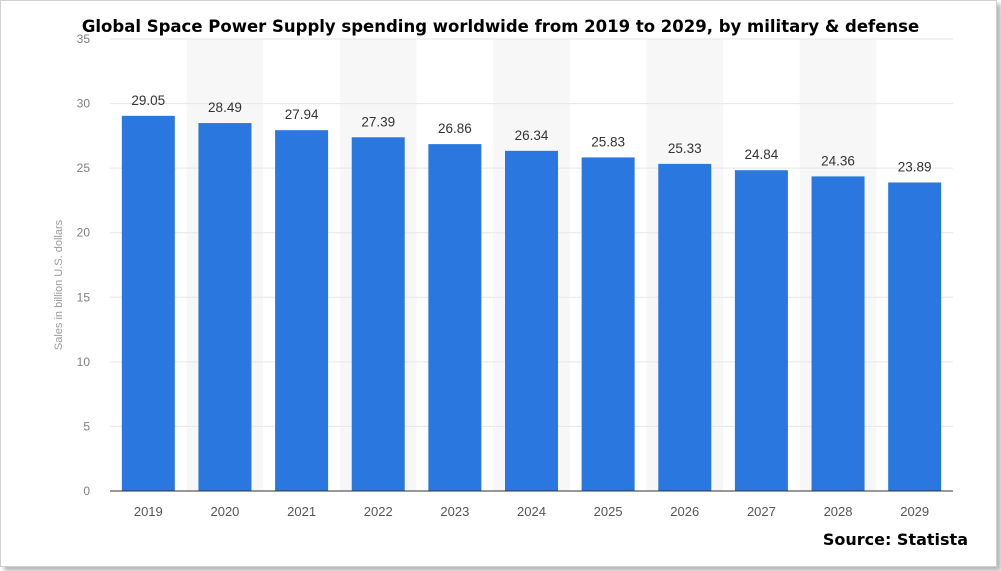 This screenshot has height=571, width=1001. I want to click on y-tick-label: 10, so click(84, 362).